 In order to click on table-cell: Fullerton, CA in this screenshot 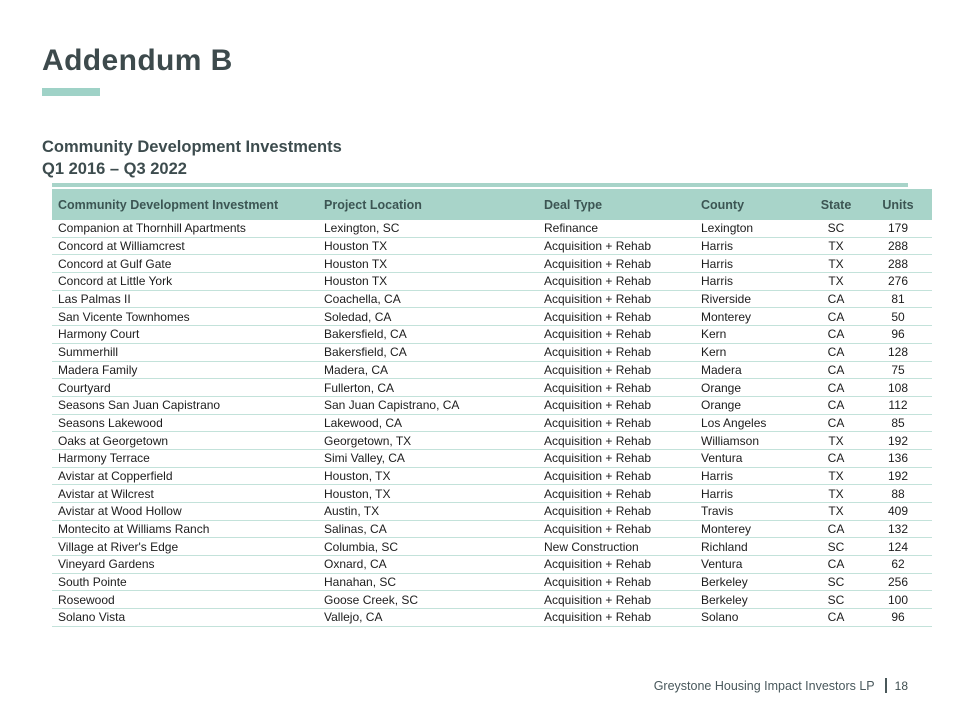, I will do `click(428, 387)`.